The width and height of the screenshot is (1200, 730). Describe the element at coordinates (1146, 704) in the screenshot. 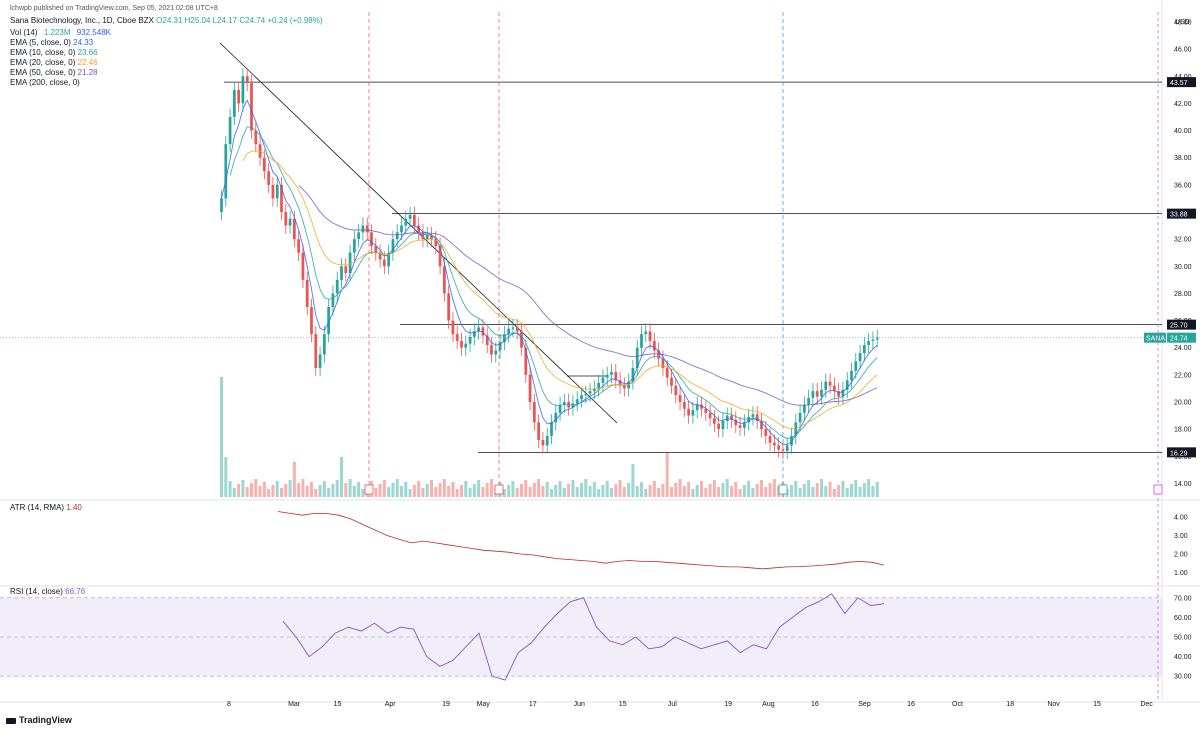

I see `time-tick-label: Dec` at that location.